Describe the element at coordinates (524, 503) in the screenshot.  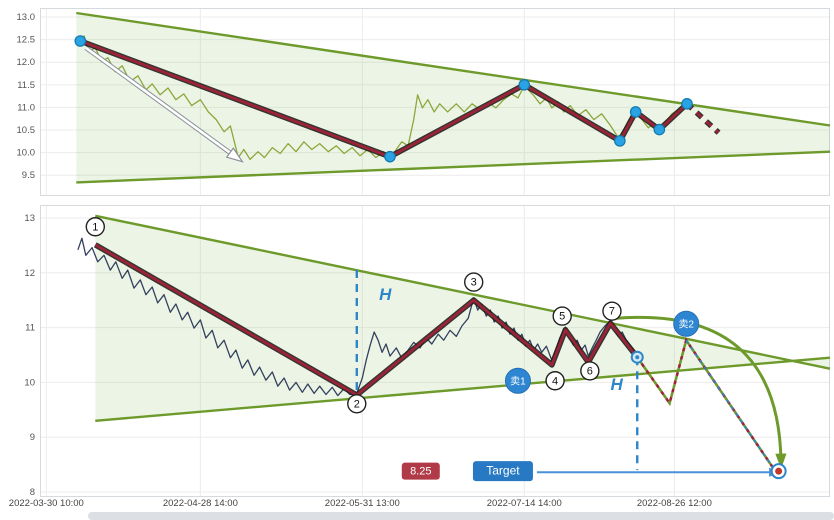
I see `x-axis-label: 2022-07-14 14:00` at that location.